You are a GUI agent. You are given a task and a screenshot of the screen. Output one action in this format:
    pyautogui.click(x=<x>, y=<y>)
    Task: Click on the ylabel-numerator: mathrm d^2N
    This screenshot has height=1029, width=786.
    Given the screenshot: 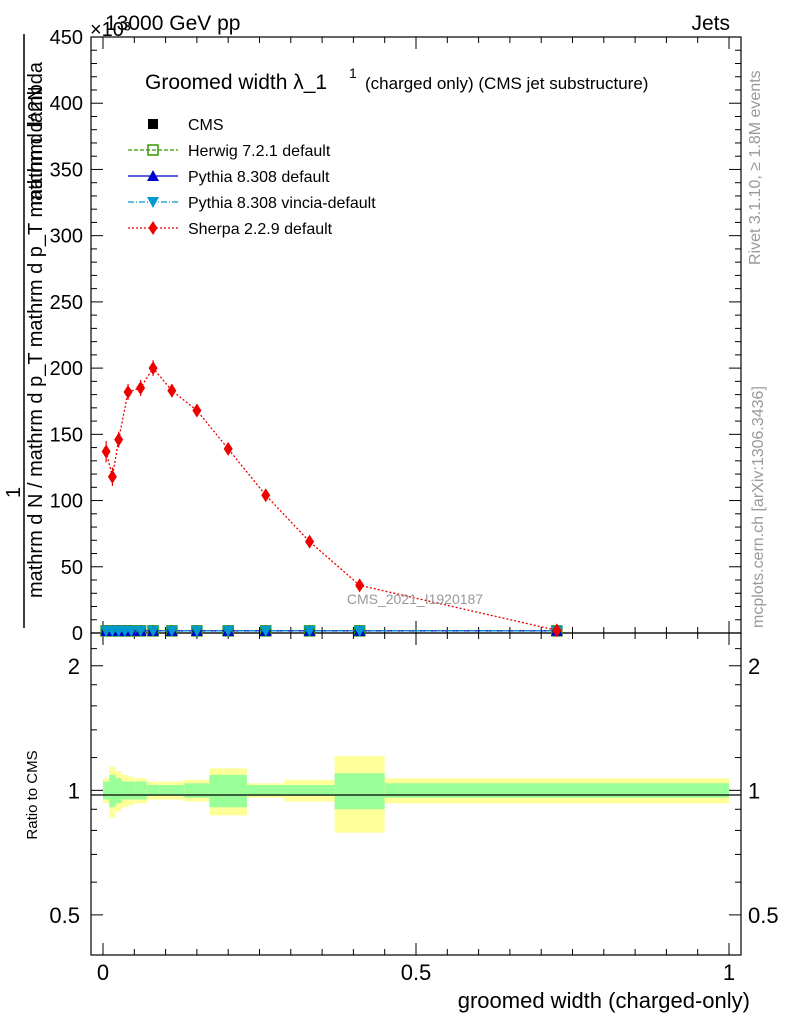 What is the action you would take?
    pyautogui.click(x=36, y=145)
    